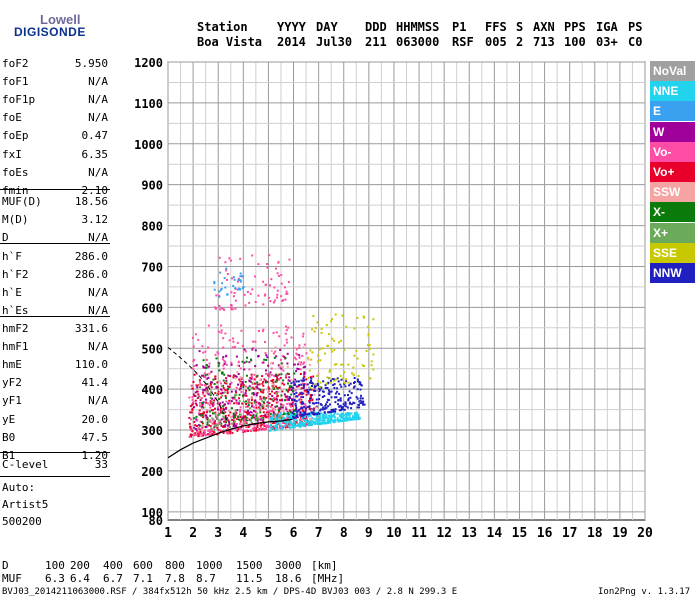 The width and height of the screenshot is (700, 600). I want to click on param-key: B0, so click(9, 437).